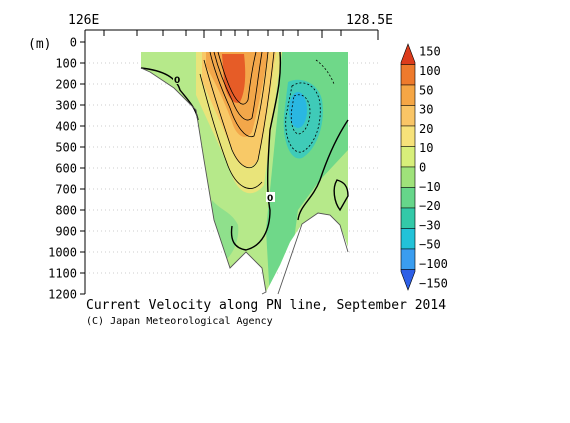 This screenshot has height=423, width=570. I want to click on y-tick-label: 1200, so click(62, 295).